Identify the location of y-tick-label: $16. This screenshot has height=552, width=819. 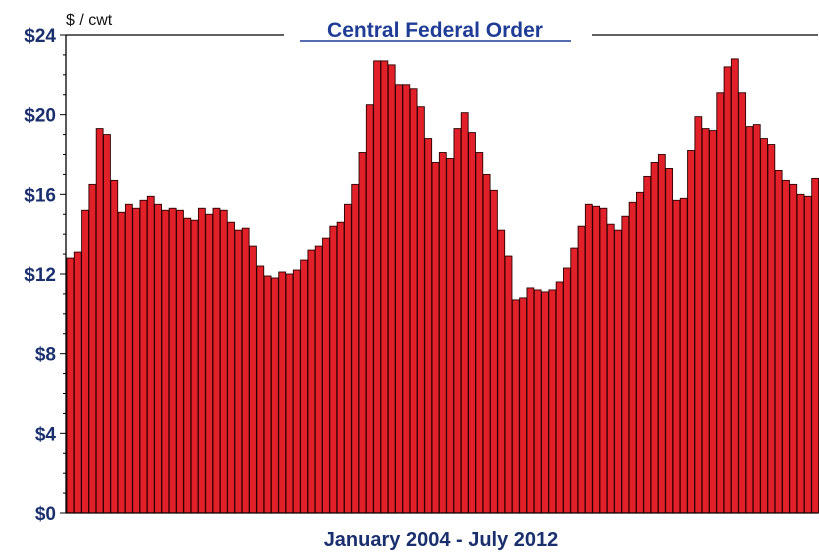
(40, 195).